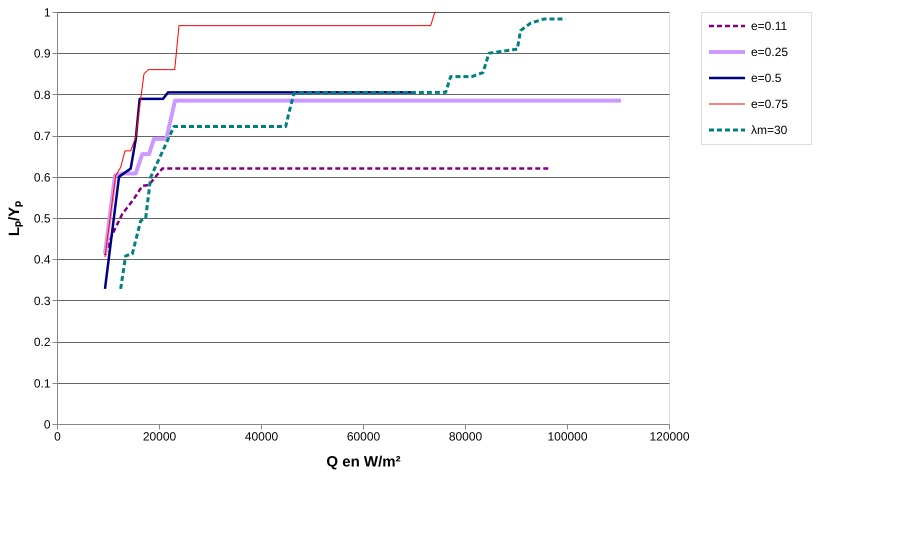  What do you see at coordinates (47, 13) in the screenshot?
I see `y-tick-label: 1` at bounding box center [47, 13].